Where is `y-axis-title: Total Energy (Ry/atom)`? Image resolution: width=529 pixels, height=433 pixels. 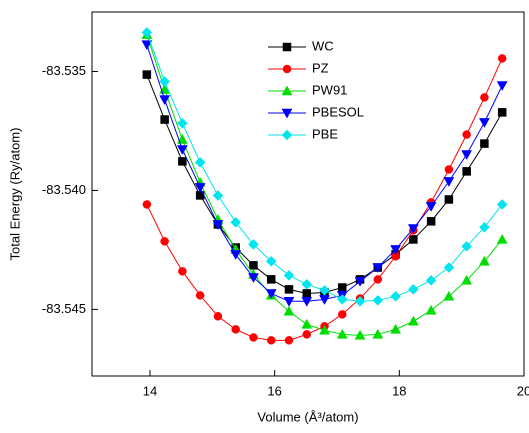 y-axis-title: Total Energy (Ry/atom) is located at coordinates (14, 194).